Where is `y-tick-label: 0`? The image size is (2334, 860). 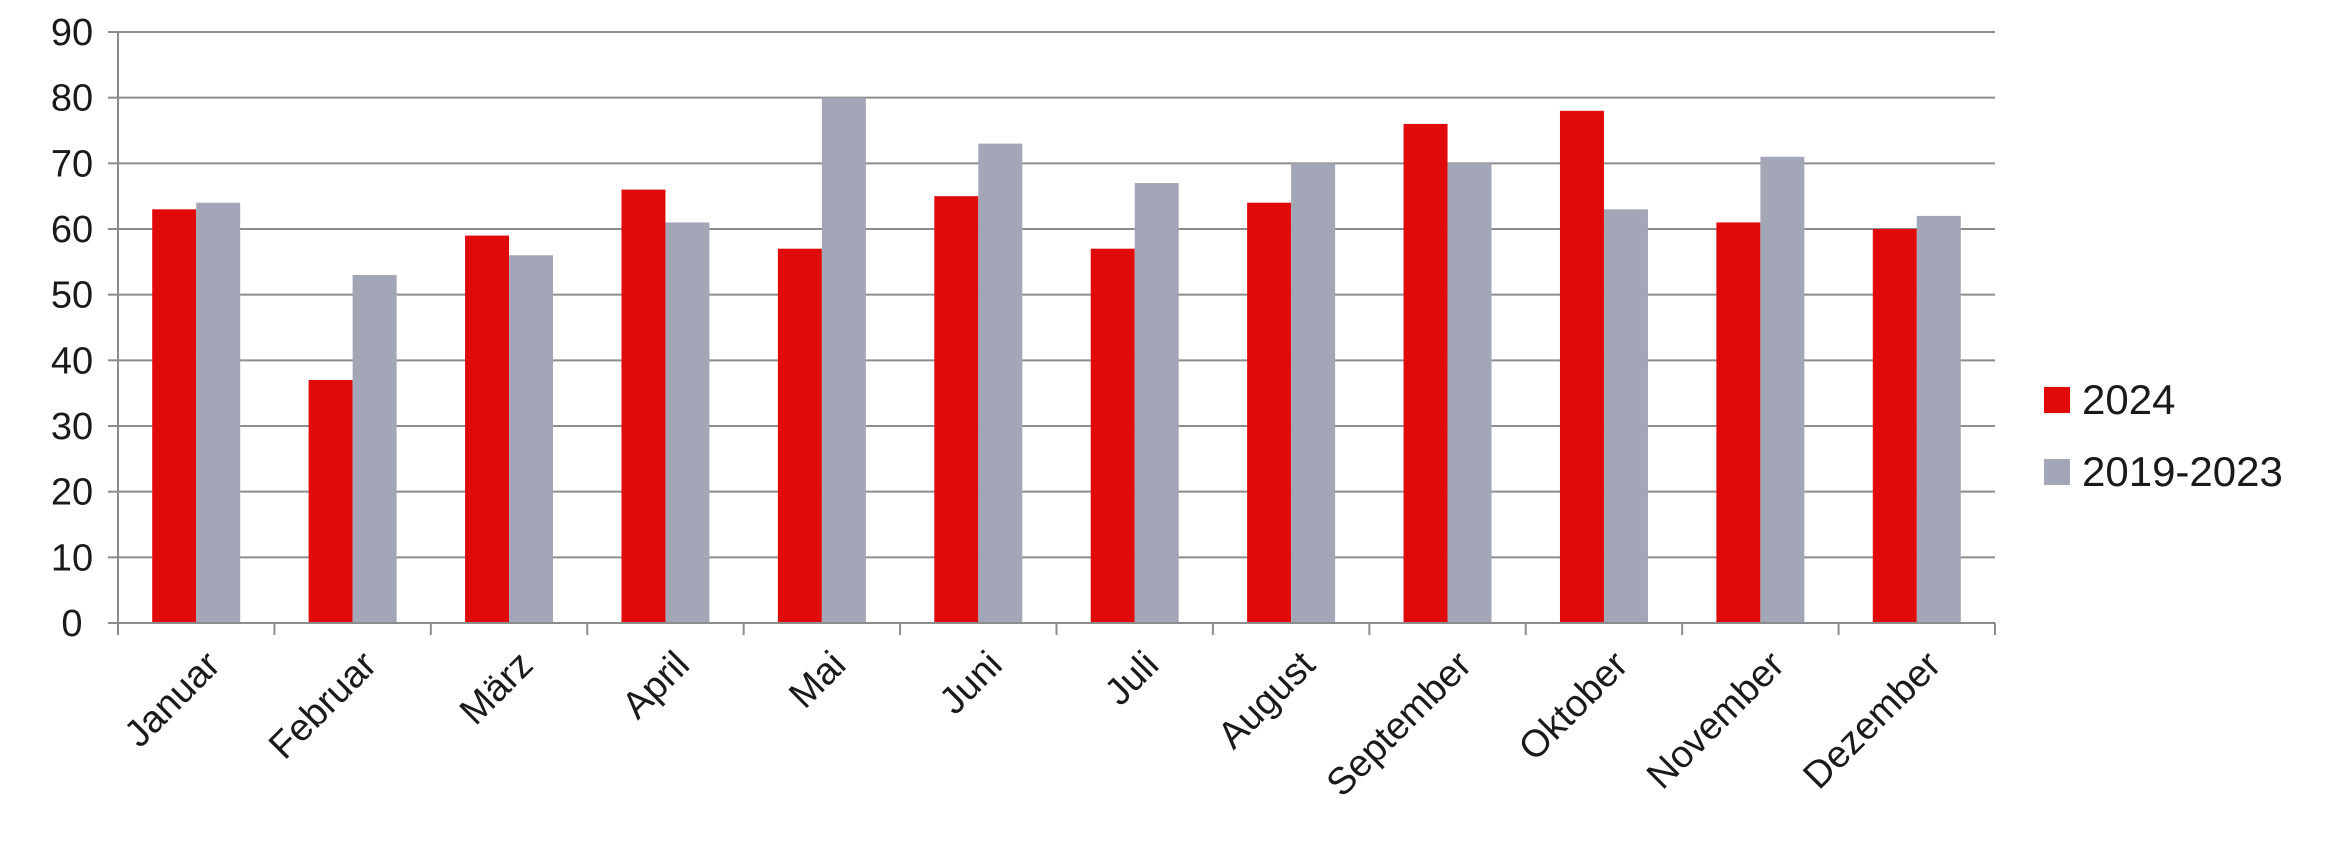 y-tick-label: 0 is located at coordinates (71, 624).